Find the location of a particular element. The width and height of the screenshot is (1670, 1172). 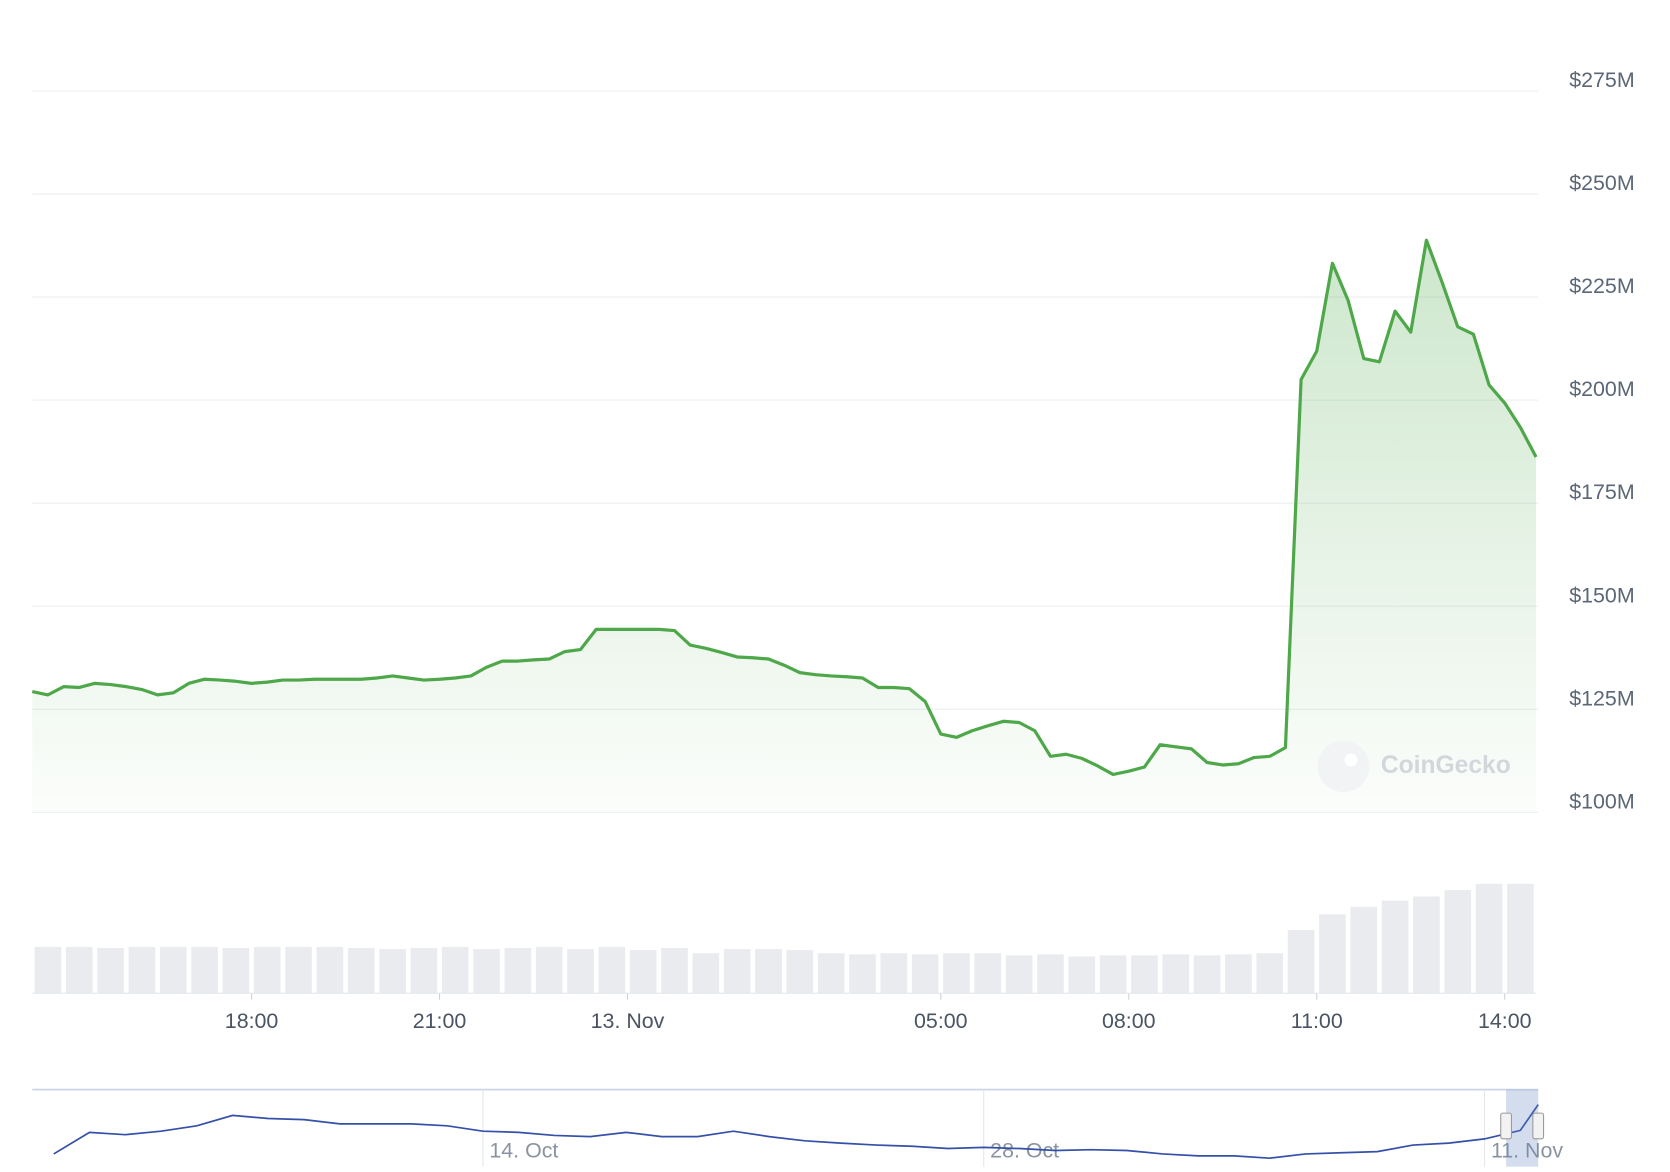

navigator-line is located at coordinates (796, 1132).